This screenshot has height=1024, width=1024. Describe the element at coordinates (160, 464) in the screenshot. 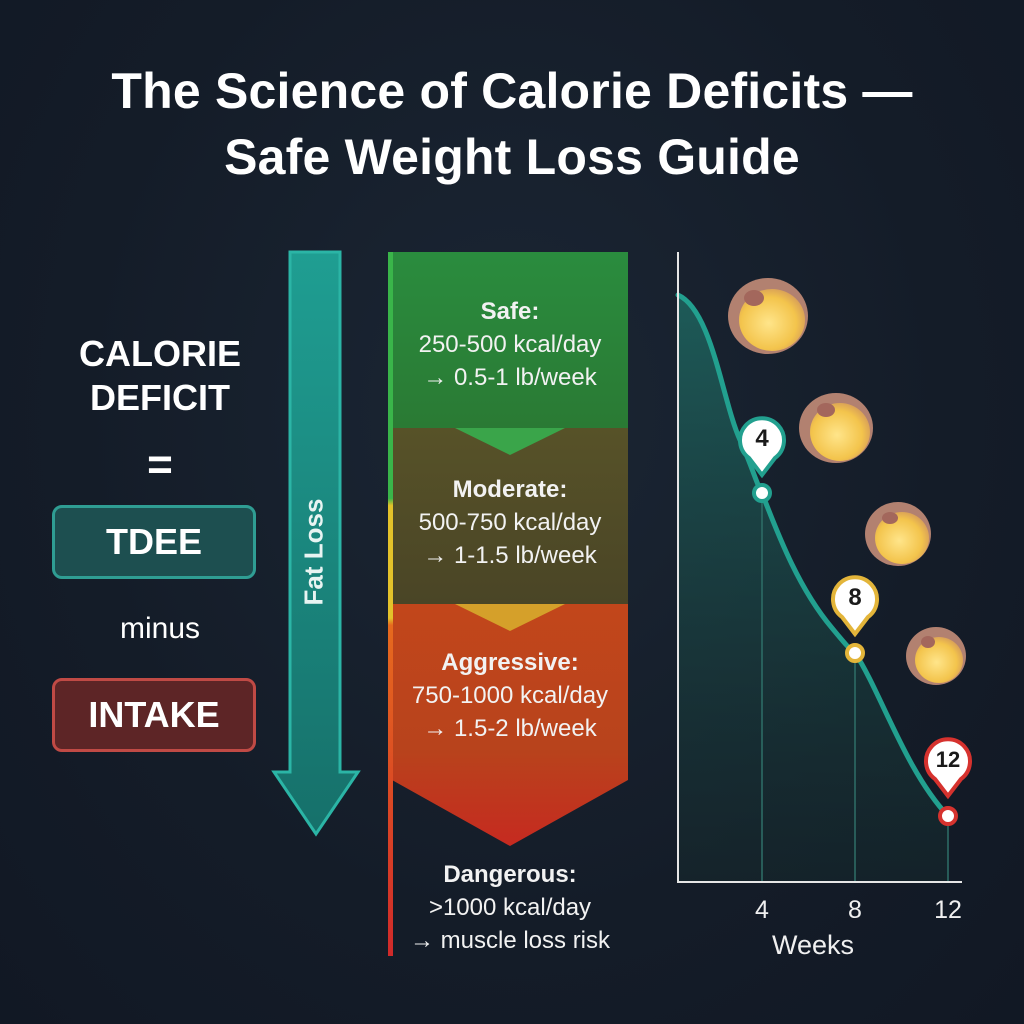

I see `equals-sign: =` at that location.